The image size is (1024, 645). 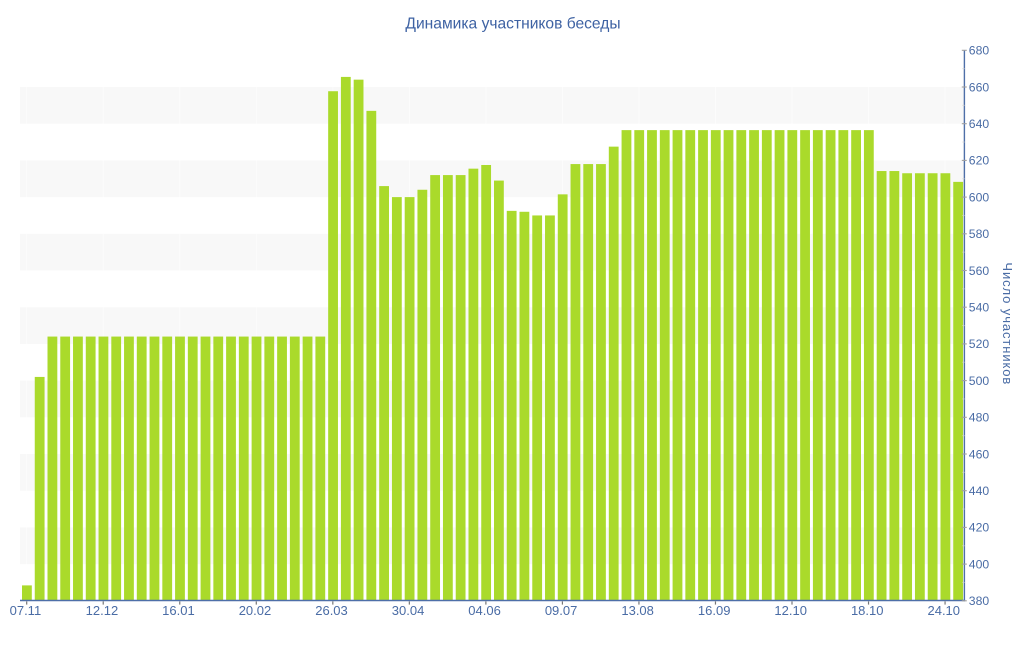 What do you see at coordinates (979, 271) in the screenshot?
I see `svg-text: 560` at bounding box center [979, 271].